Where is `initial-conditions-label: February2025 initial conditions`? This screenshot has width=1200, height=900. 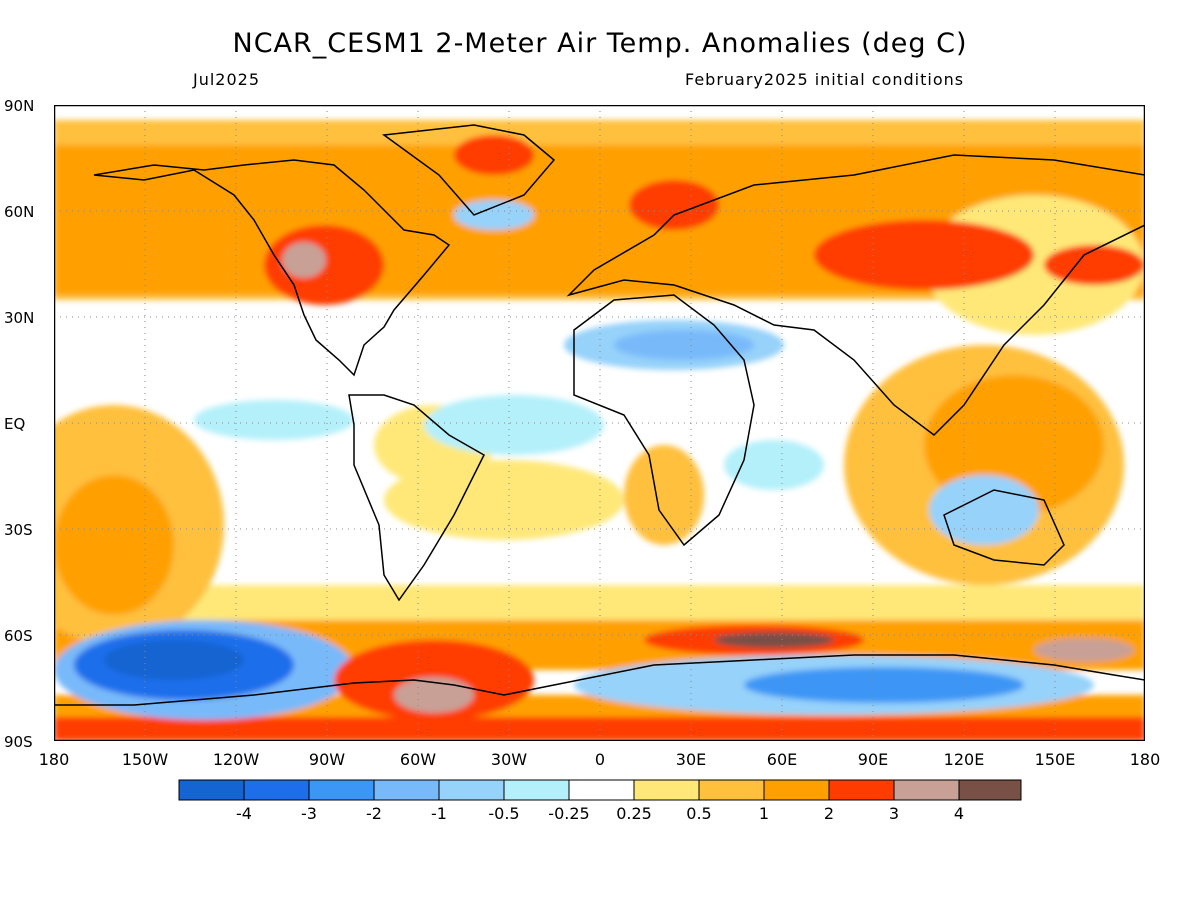
initial-conditions-label: February2025 initial conditions is located at coordinates (825, 79).